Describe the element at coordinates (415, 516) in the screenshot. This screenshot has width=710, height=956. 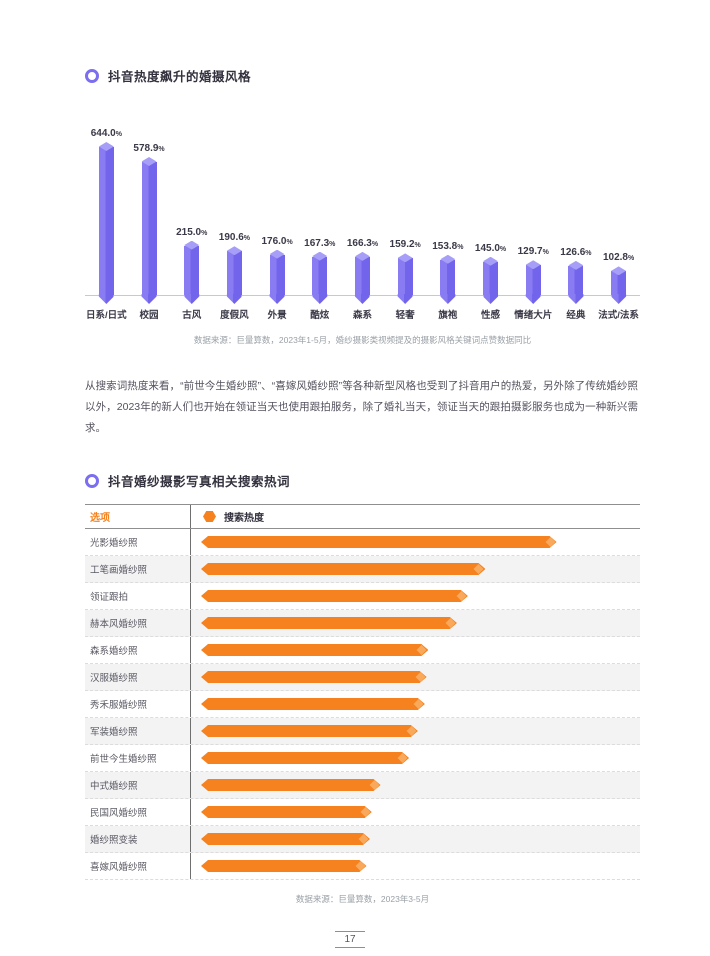
I see `table-header-legend: 搜索热度` at that location.